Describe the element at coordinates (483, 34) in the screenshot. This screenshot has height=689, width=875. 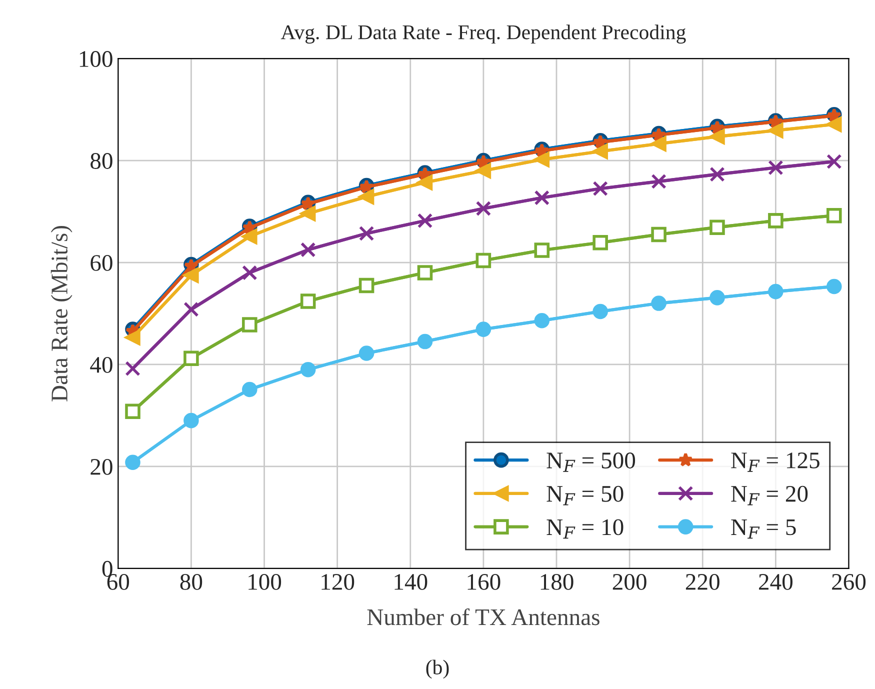
I see `chart-title: Avg. DL Data Rate - Freq. Dependent Precoding` at that location.